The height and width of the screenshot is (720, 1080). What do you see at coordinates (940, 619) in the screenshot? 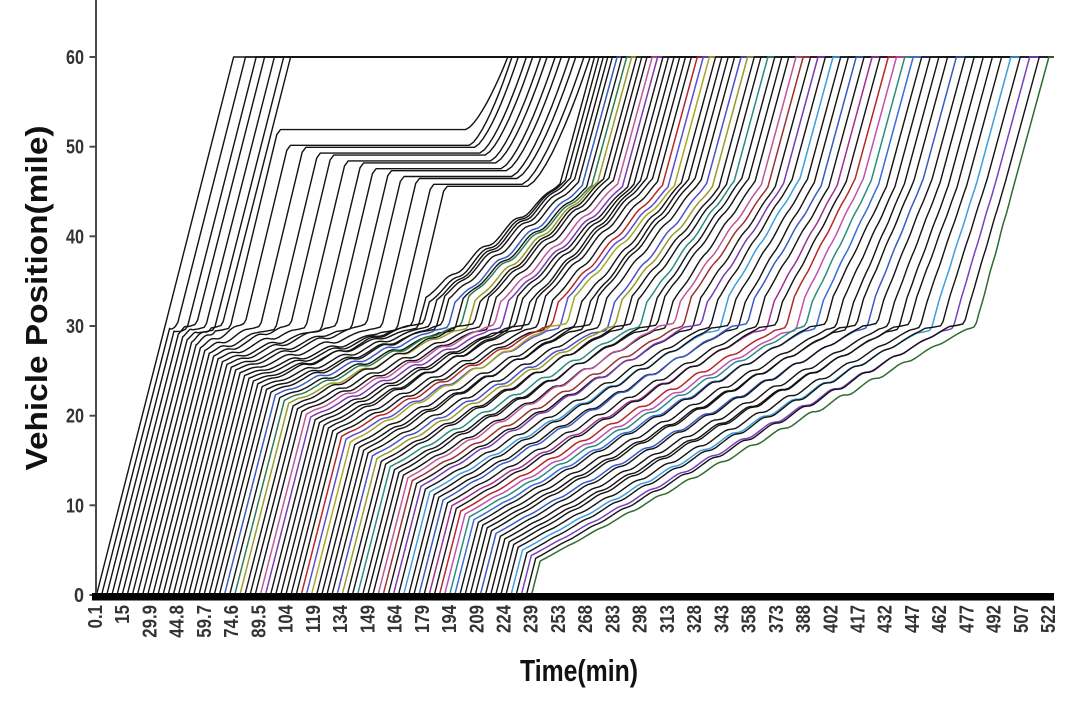
I see `svg-text: 462` at bounding box center [940, 619].